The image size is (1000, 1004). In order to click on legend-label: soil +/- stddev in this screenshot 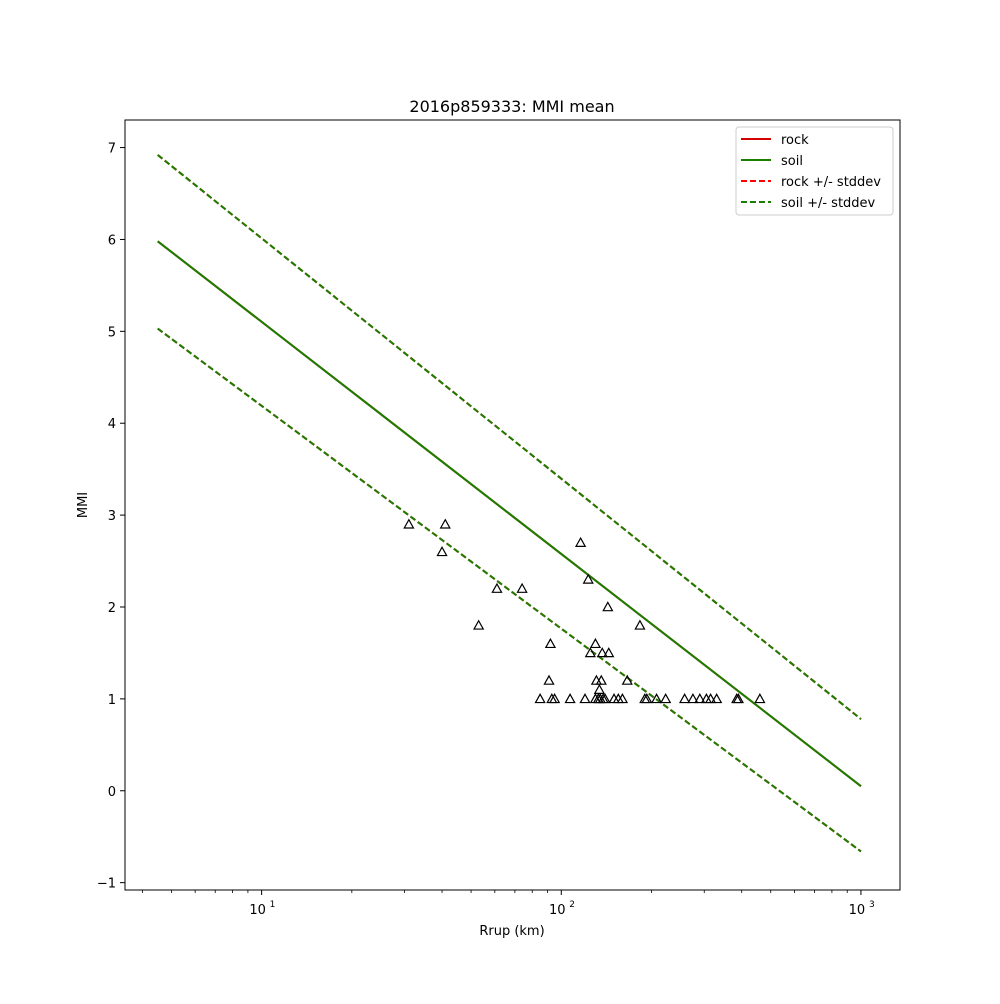, I will do `click(828, 203)`.